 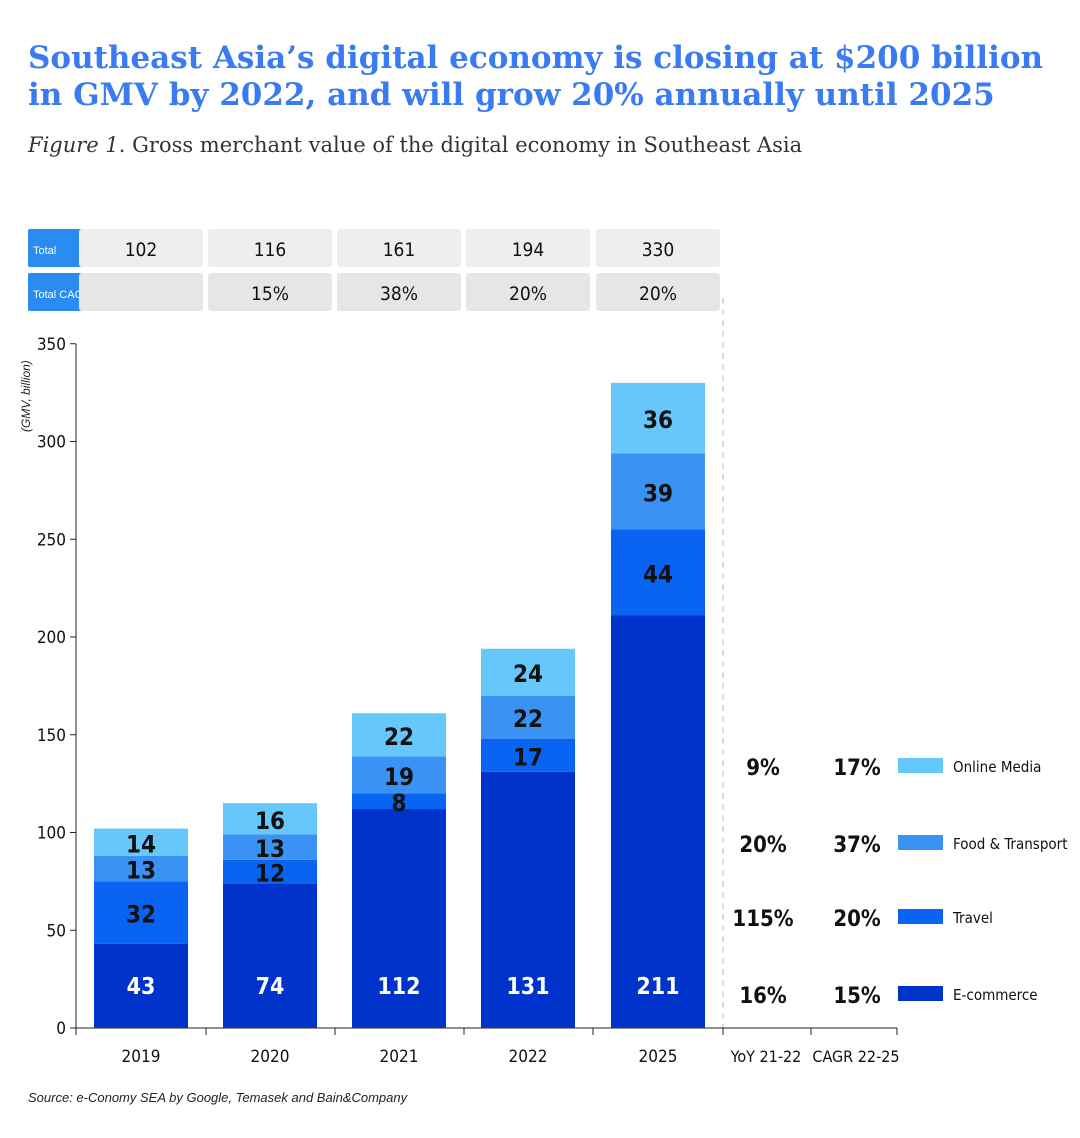 What do you see at coordinates (995, 995) in the screenshot?
I see `legend-label: E-commerce` at bounding box center [995, 995].